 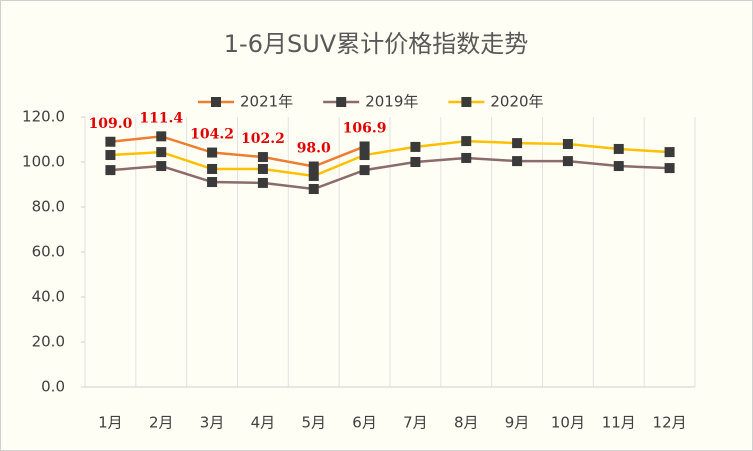 What do you see at coordinates (364, 423) in the screenshot?
I see `x-tick-label: 6月` at bounding box center [364, 423].